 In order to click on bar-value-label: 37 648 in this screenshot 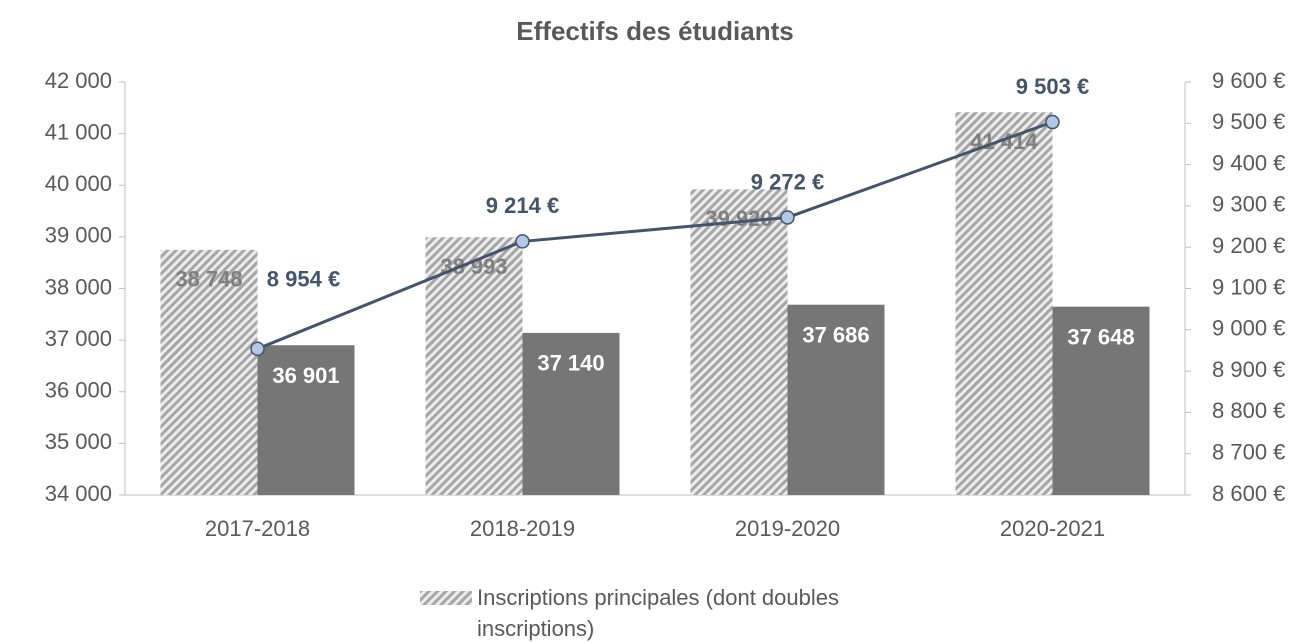, I will do `click(1100, 336)`.